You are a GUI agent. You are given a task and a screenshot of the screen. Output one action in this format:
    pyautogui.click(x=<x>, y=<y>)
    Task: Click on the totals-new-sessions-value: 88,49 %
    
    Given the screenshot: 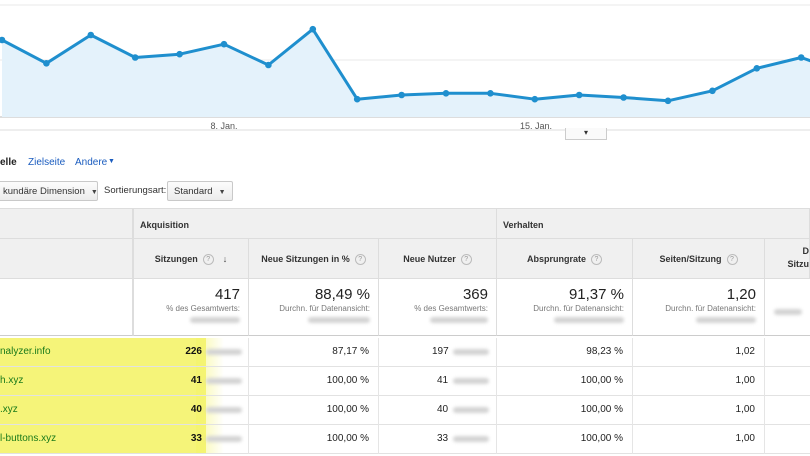 What is the action you would take?
    pyautogui.click(x=342, y=294)
    